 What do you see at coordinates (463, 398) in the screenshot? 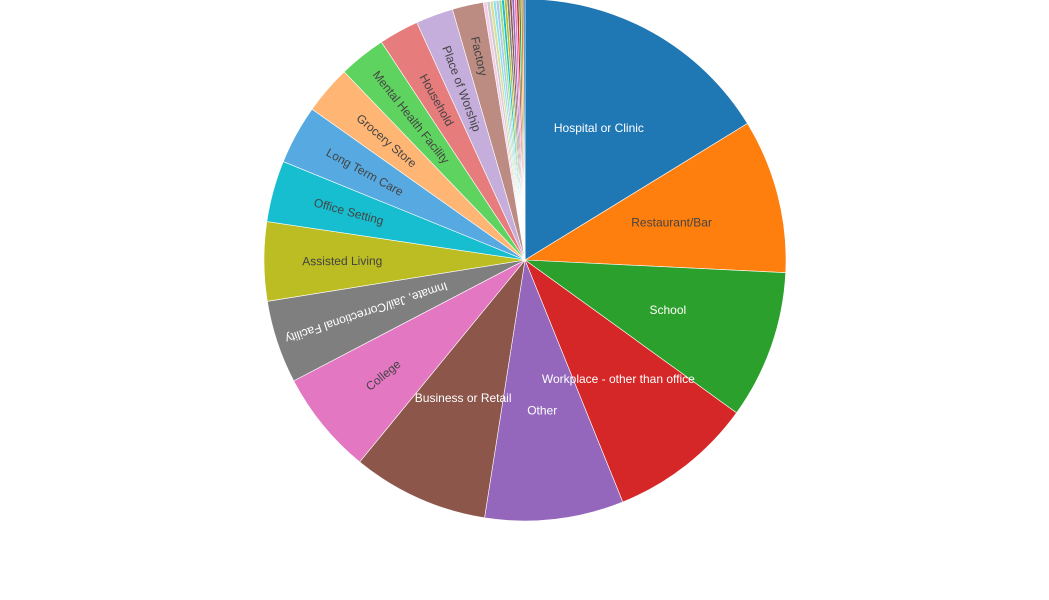
I see `slice-label: Business or Retail` at bounding box center [463, 398].